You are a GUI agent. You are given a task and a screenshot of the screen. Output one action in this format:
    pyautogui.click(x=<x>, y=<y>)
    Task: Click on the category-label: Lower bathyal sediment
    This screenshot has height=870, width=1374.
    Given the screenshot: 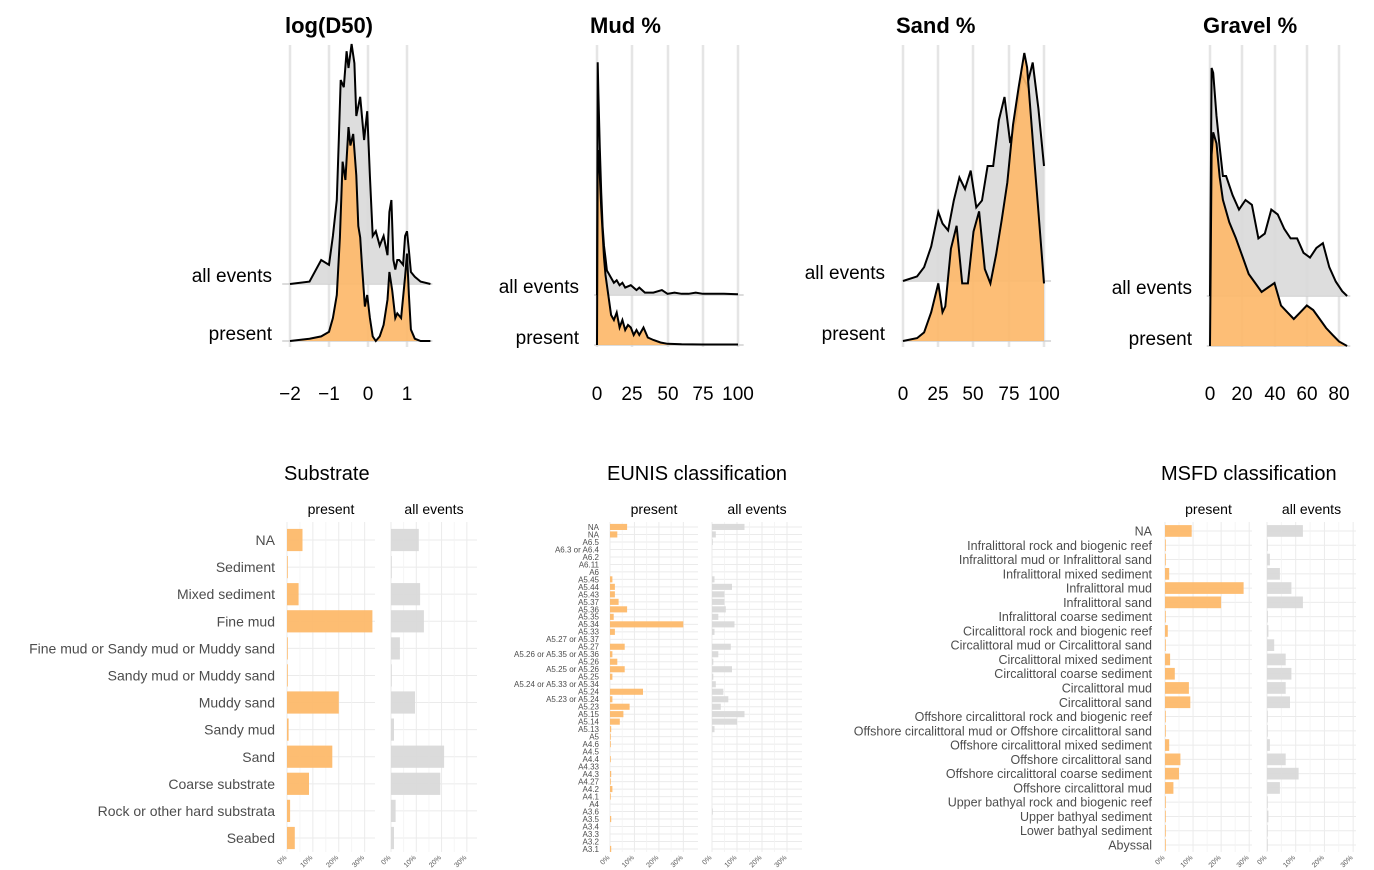 What is the action you would take?
    pyautogui.click(x=1086, y=831)
    